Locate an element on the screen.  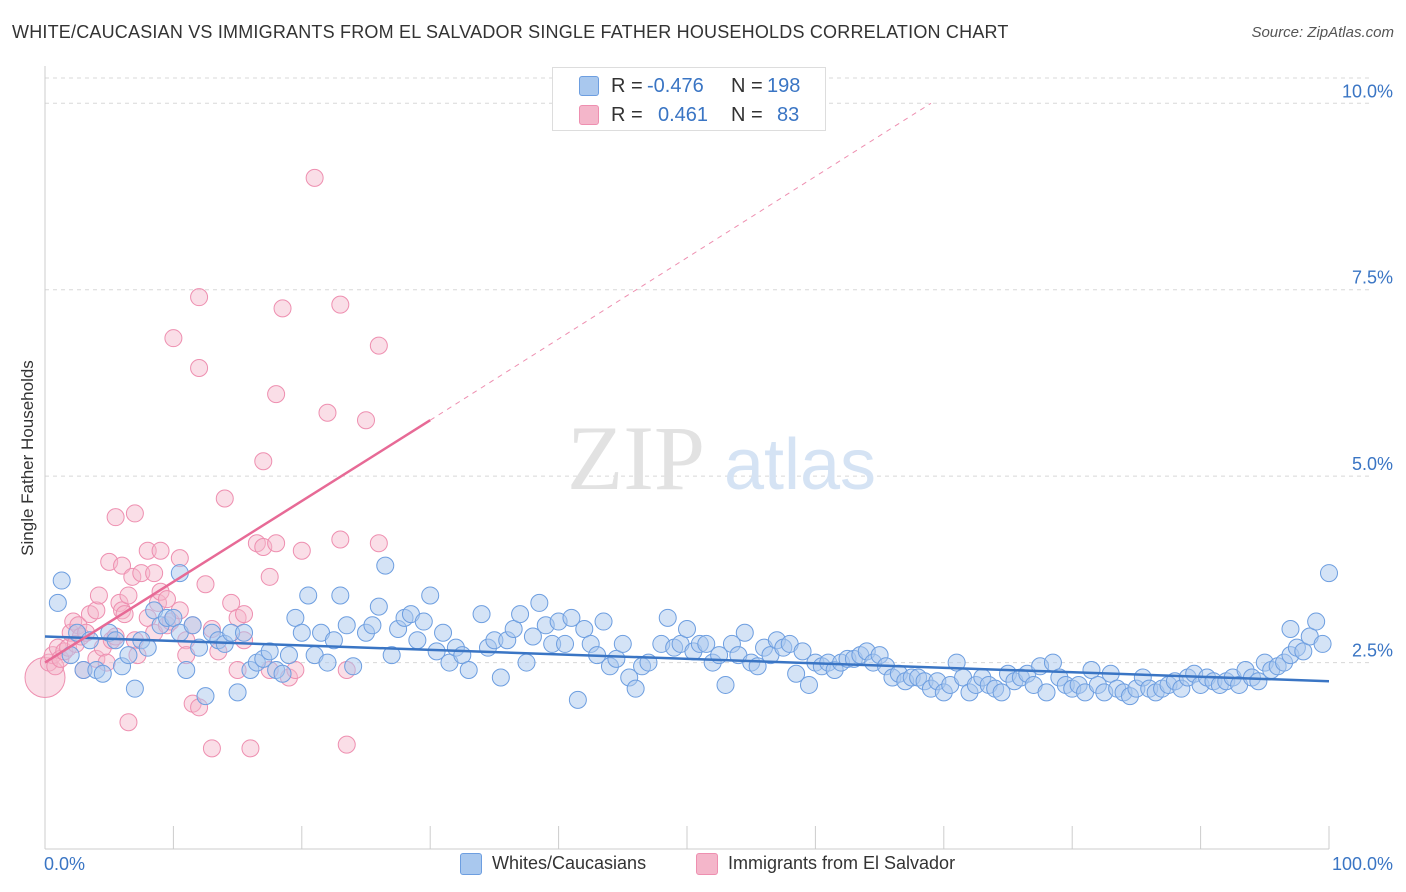
r-value: -0.476 is located at coordinates (675, 86).